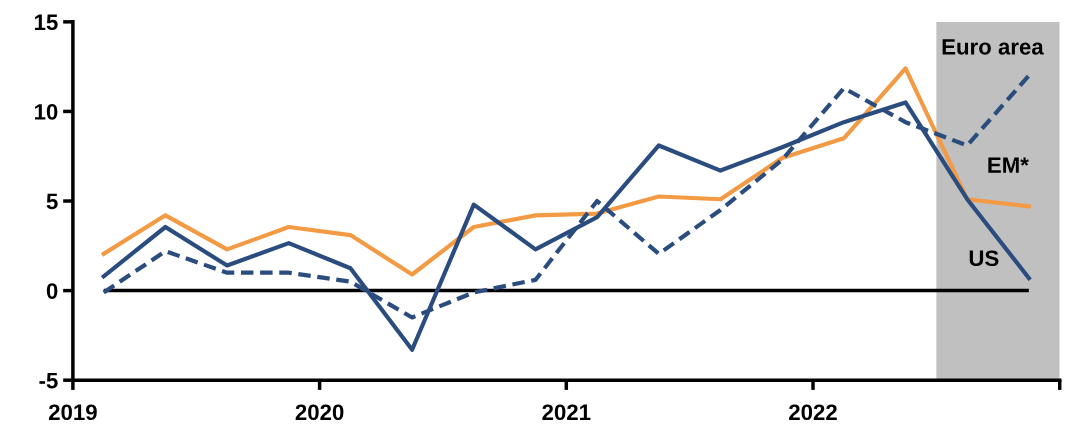 The image size is (1088, 437). Describe the element at coordinates (984, 258) in the screenshot. I see `series-label: US` at that location.